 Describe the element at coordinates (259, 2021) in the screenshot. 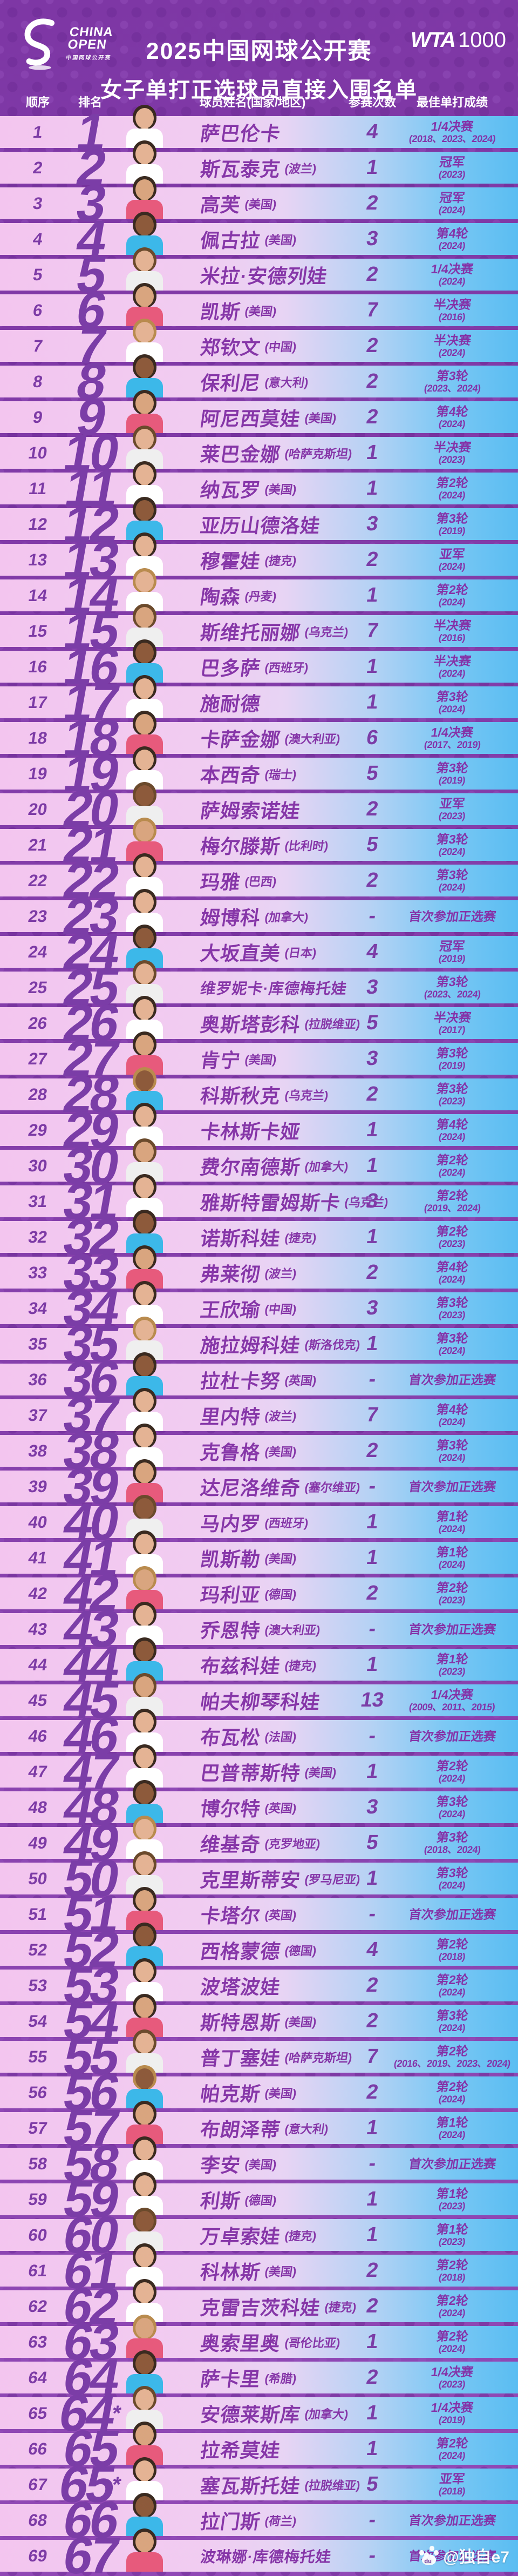

I see `table-row: 54 54 斯特恩斯 (美国) 2 第3轮 (2024)` at that location.